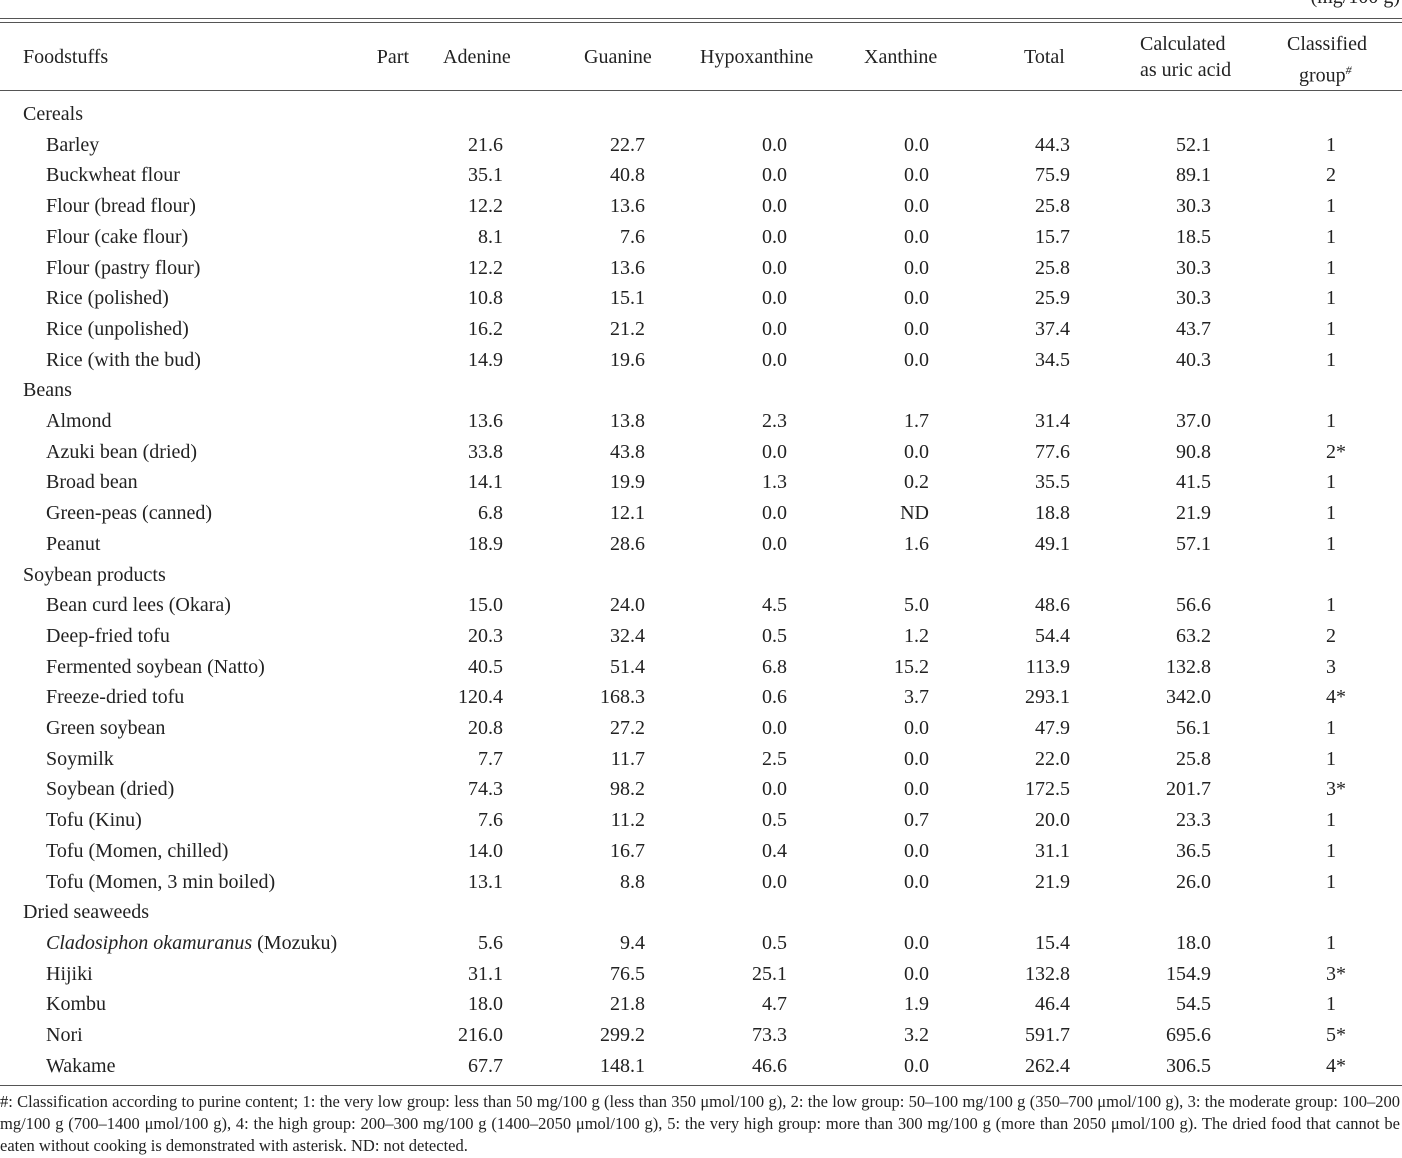 The width and height of the screenshot is (1402, 1158). Describe the element at coordinates (115, 697) in the screenshot. I see `food-name: Freeze-dried tofu` at that location.